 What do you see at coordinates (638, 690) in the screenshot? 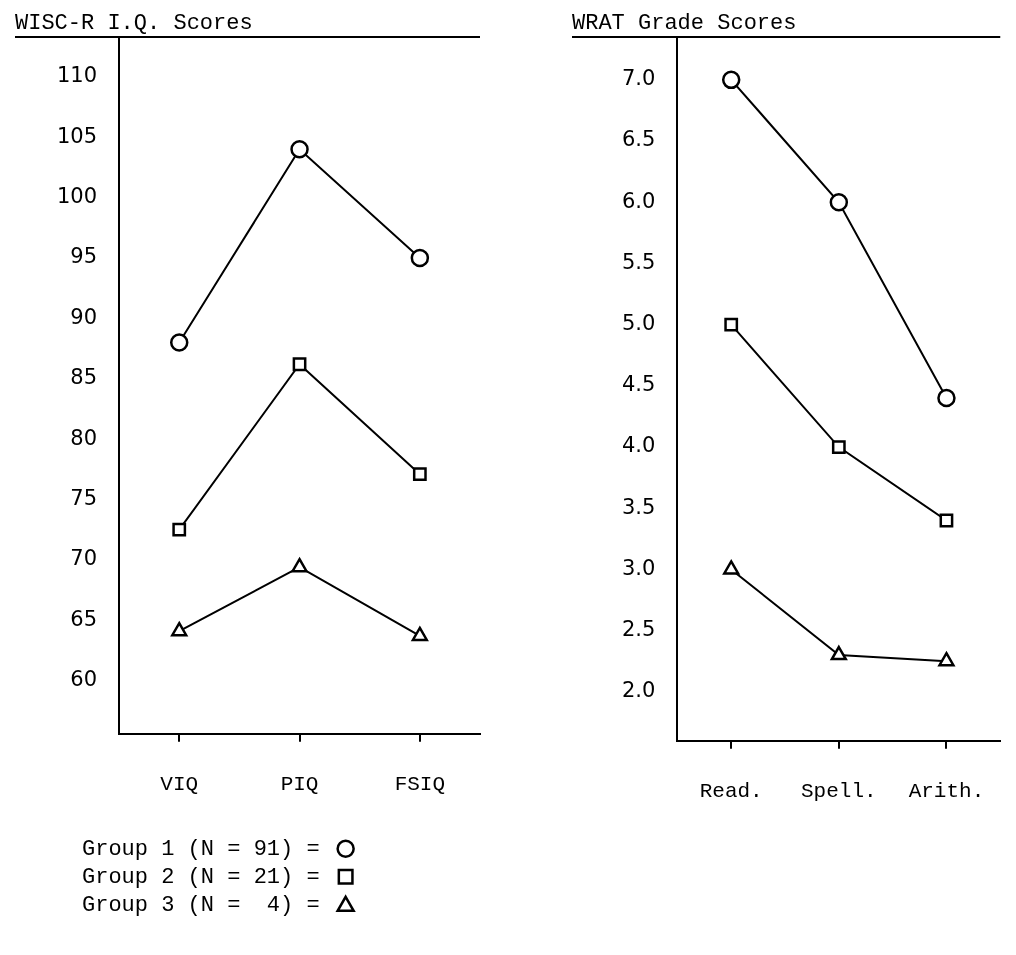
I see `y-tick-label: 2.0` at bounding box center [638, 690].